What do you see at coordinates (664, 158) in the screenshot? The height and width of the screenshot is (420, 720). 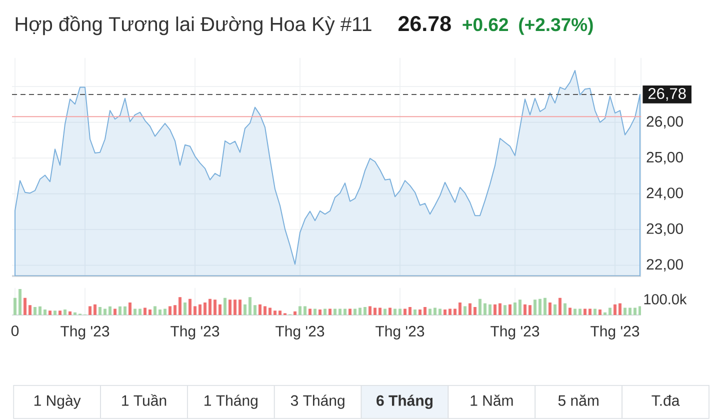 I see `y-tick-label: 25,00` at bounding box center [664, 158].